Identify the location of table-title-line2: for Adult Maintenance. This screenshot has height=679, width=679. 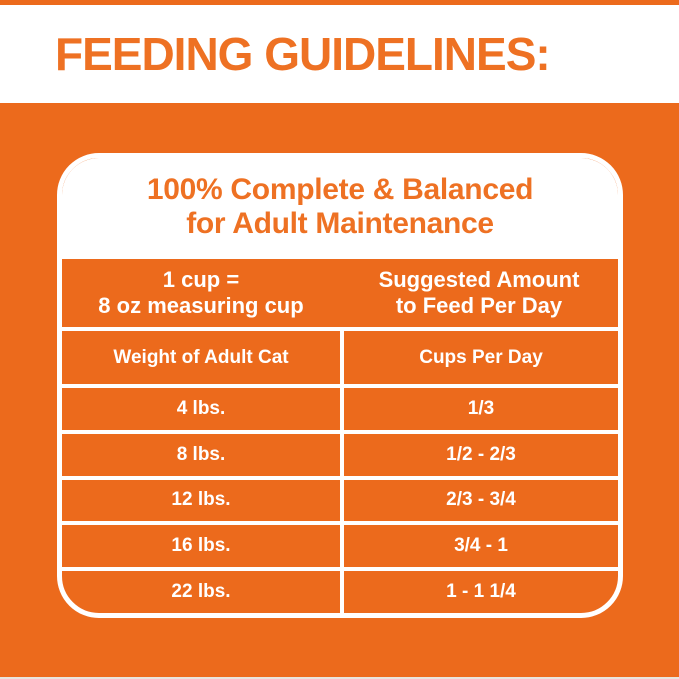
(340, 223).